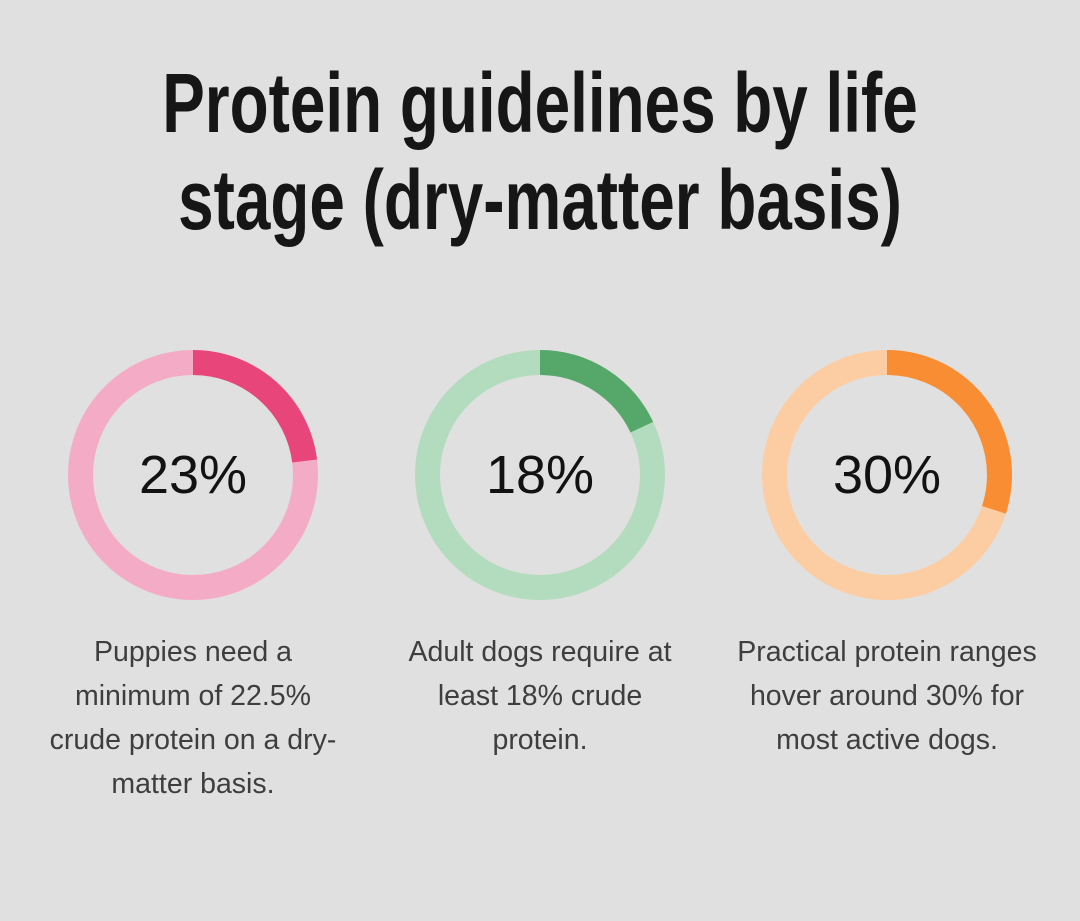 The image size is (1080, 921). Describe the element at coordinates (540, 200) in the screenshot. I see `page-title-line-2: stage (dry-matter basis)` at that location.